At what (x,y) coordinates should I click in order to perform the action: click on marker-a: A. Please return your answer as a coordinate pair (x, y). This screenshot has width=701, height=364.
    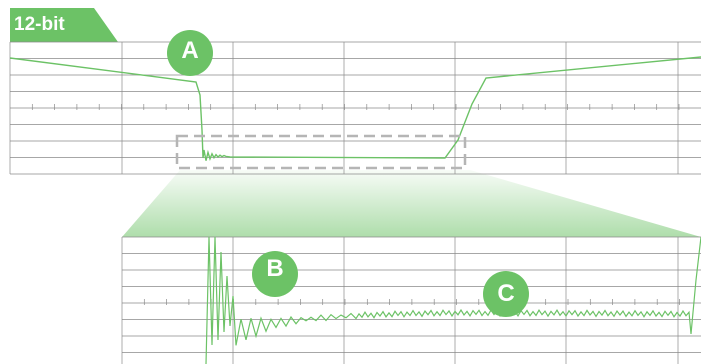
    Looking at the image, I should click on (190, 53).